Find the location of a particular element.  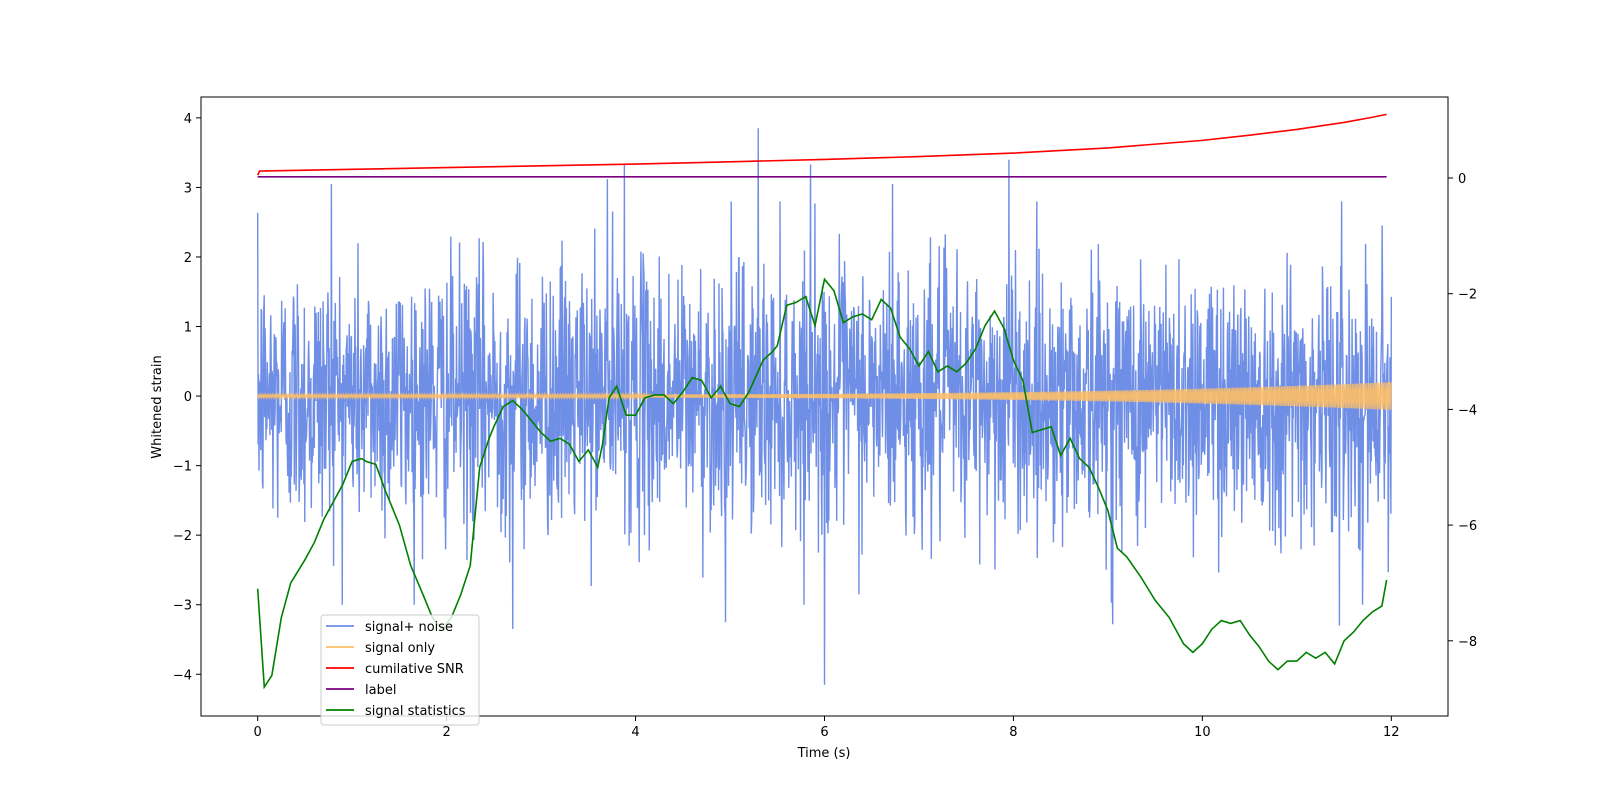

y-axis-label: Whitened strain is located at coordinates (157, 406).